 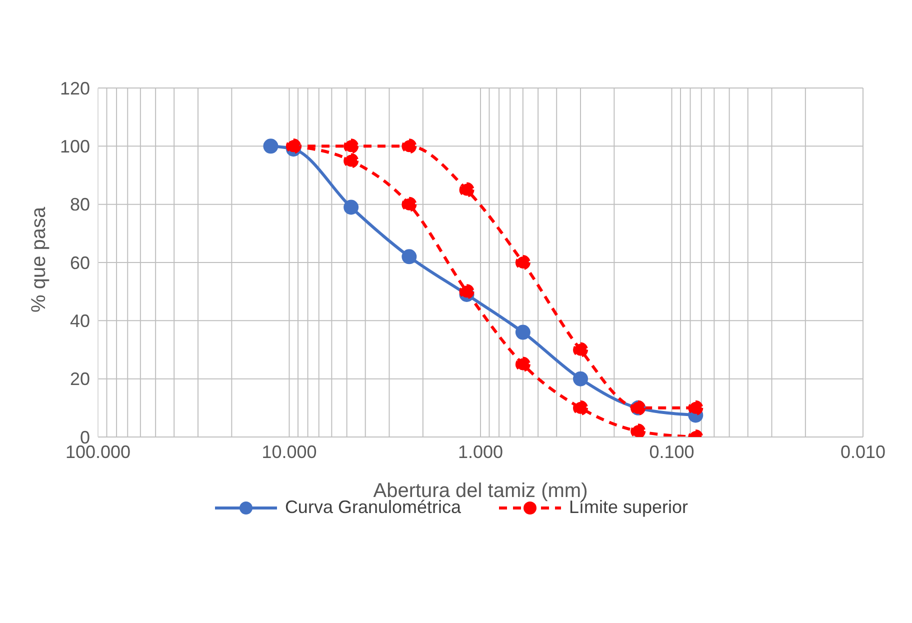 I want to click on y-tick-label: 60, so click(x=80, y=262).